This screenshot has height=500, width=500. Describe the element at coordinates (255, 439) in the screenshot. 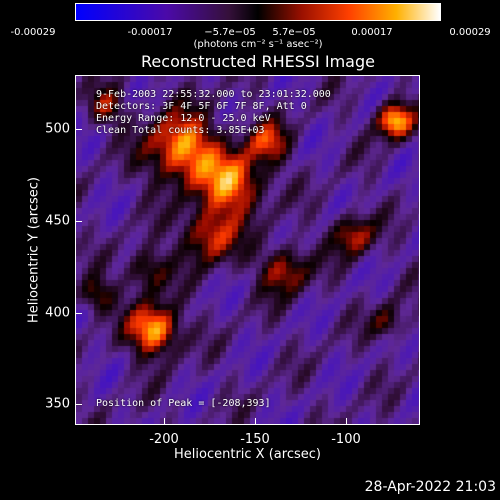

I see `x-tick-label: -150` at that location.